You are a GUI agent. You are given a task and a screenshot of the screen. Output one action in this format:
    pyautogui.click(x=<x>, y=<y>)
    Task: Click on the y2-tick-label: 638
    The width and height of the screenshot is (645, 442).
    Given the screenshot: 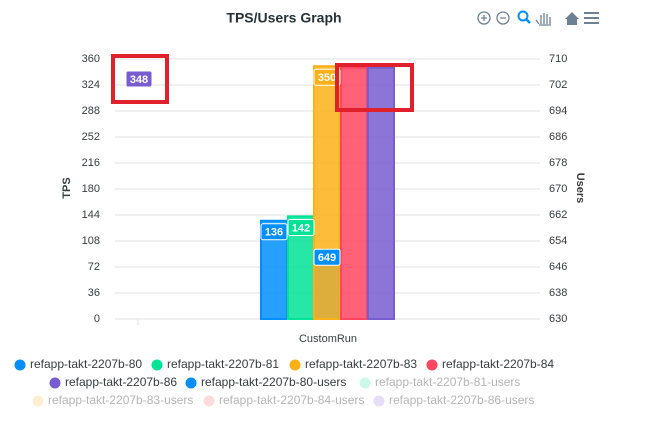 What is the action you would take?
    pyautogui.click(x=558, y=293)
    